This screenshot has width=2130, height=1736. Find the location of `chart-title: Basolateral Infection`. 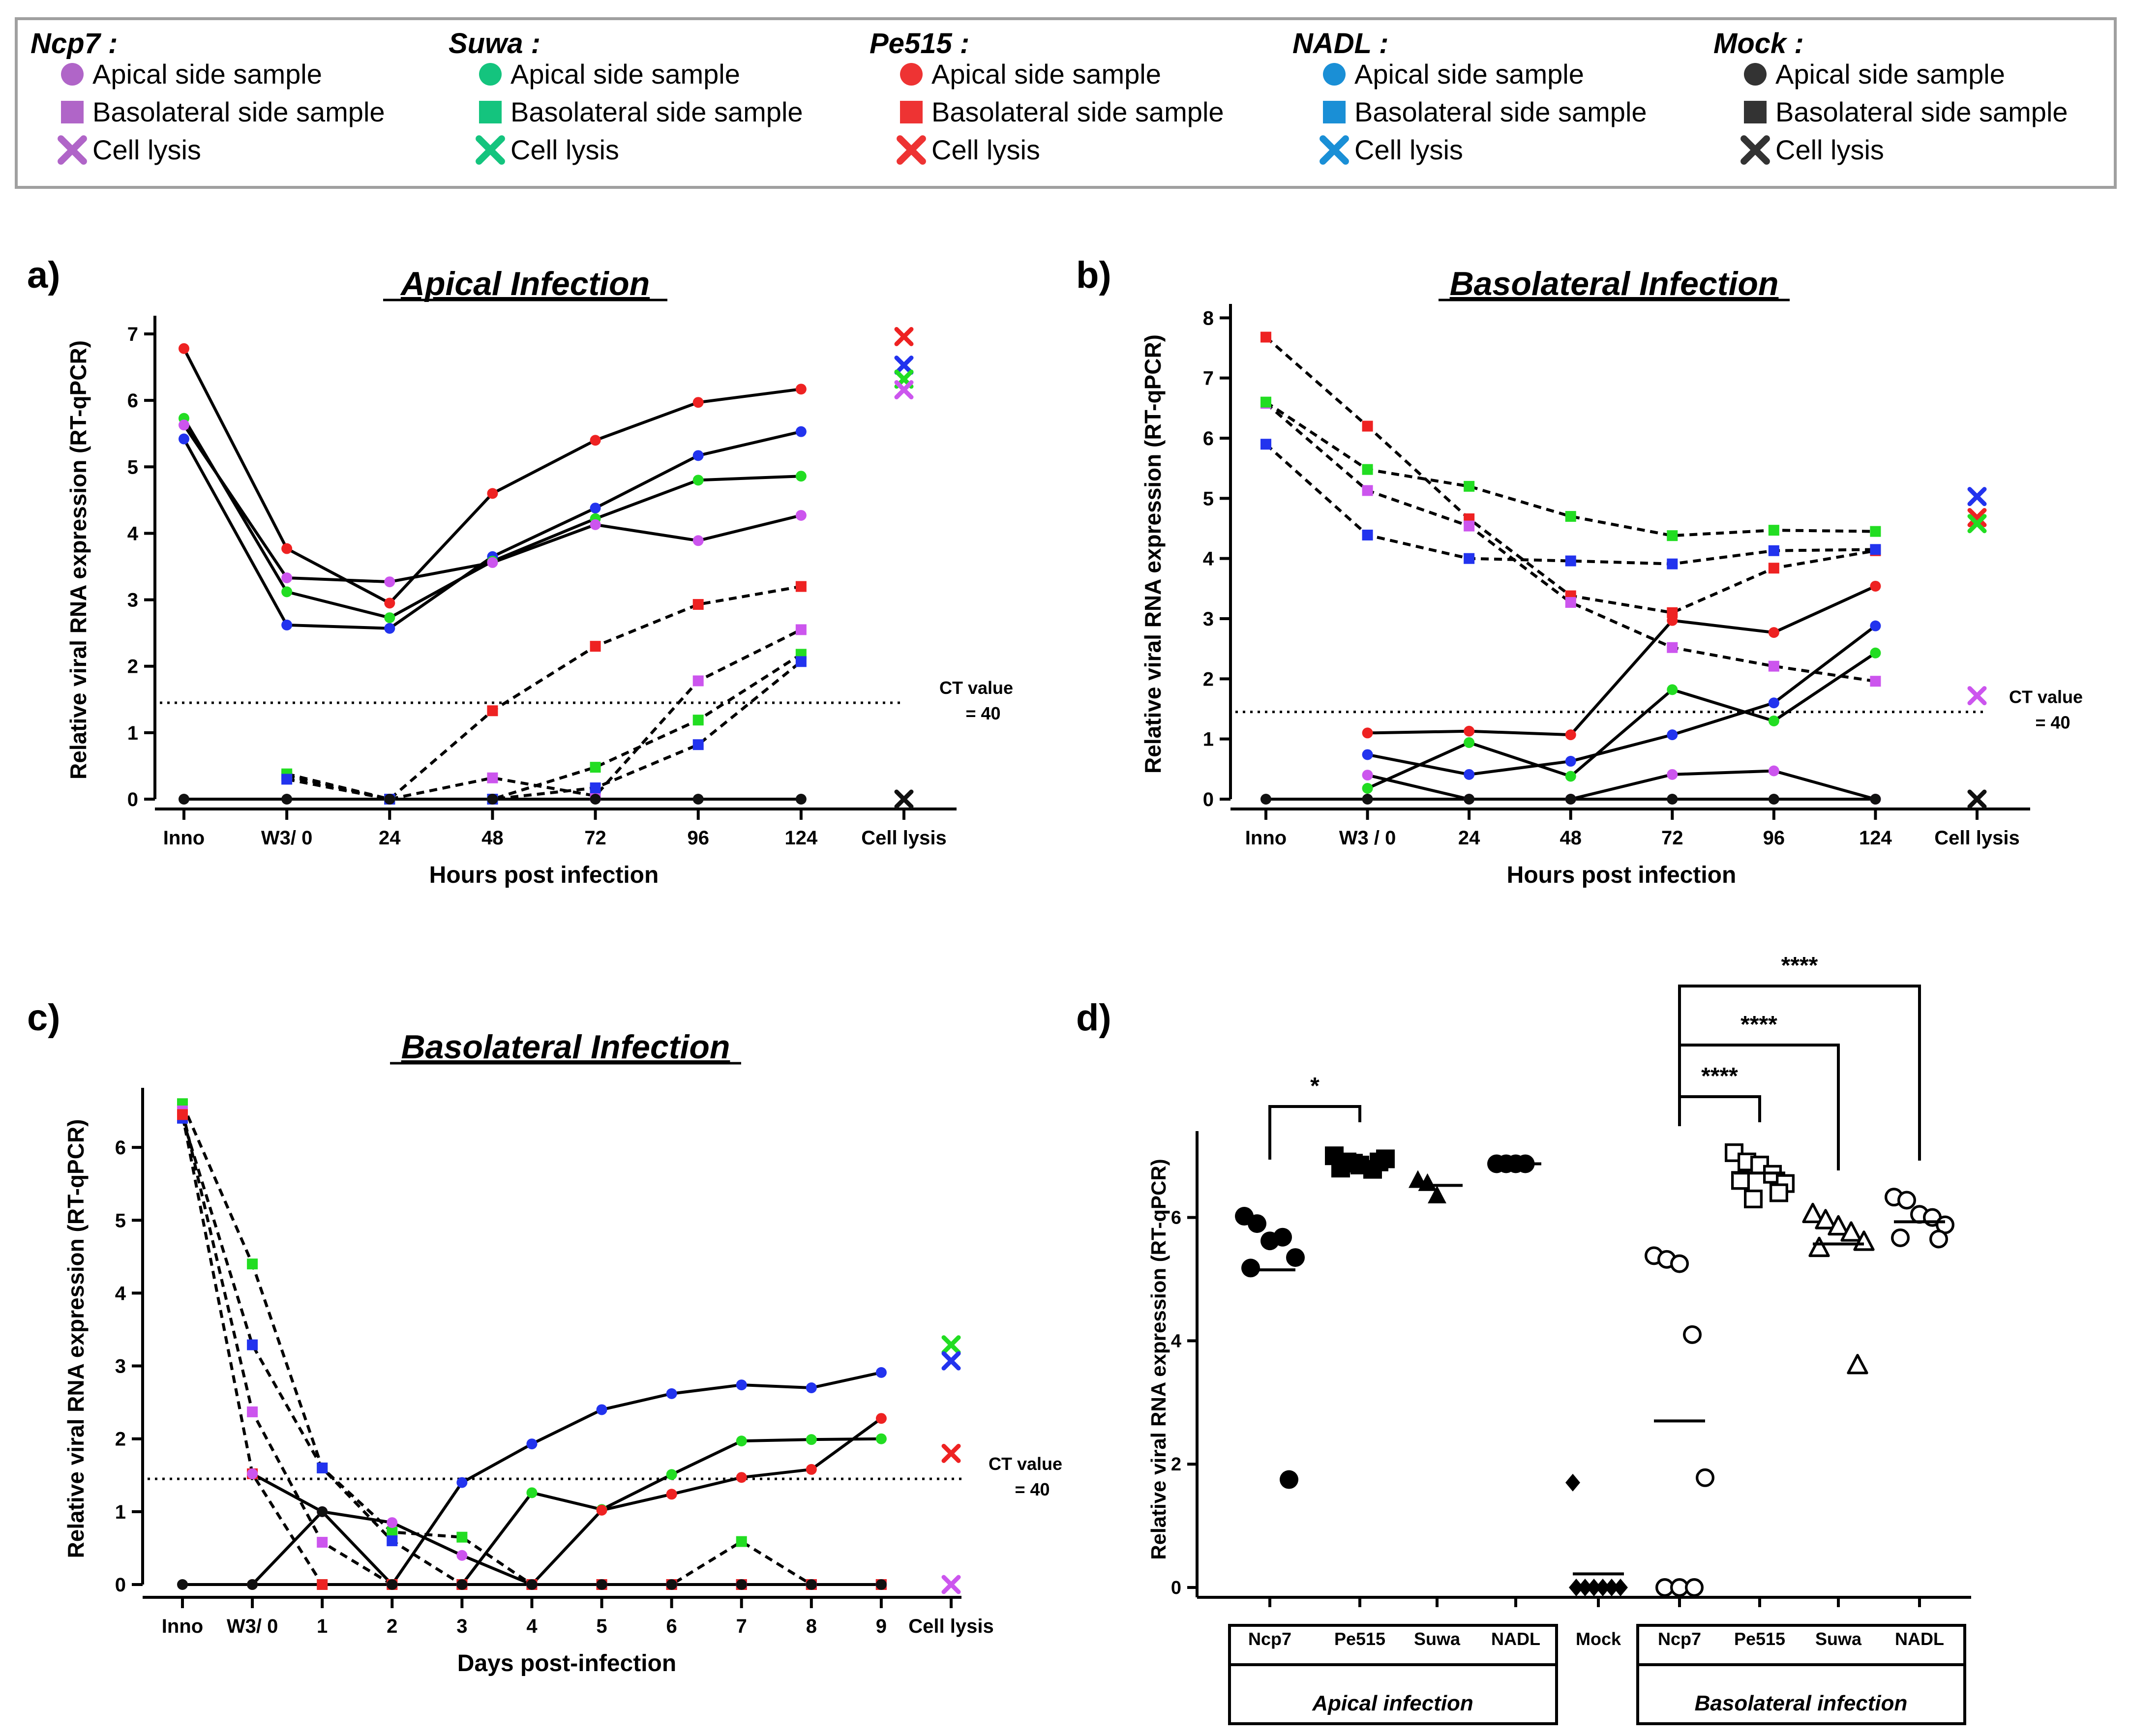

chart-title: Basolateral Infection is located at coordinates (565, 1047).